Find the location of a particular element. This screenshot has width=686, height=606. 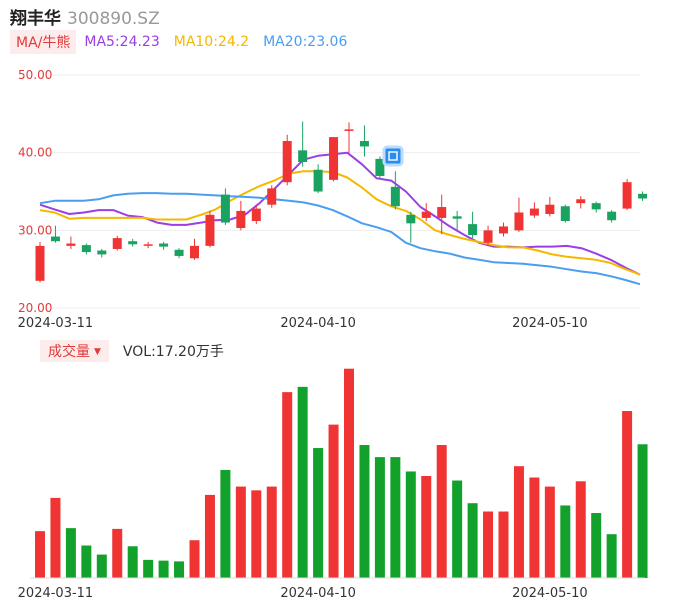

ma-indicator-button: MA/牛熊 is located at coordinates (43, 42).